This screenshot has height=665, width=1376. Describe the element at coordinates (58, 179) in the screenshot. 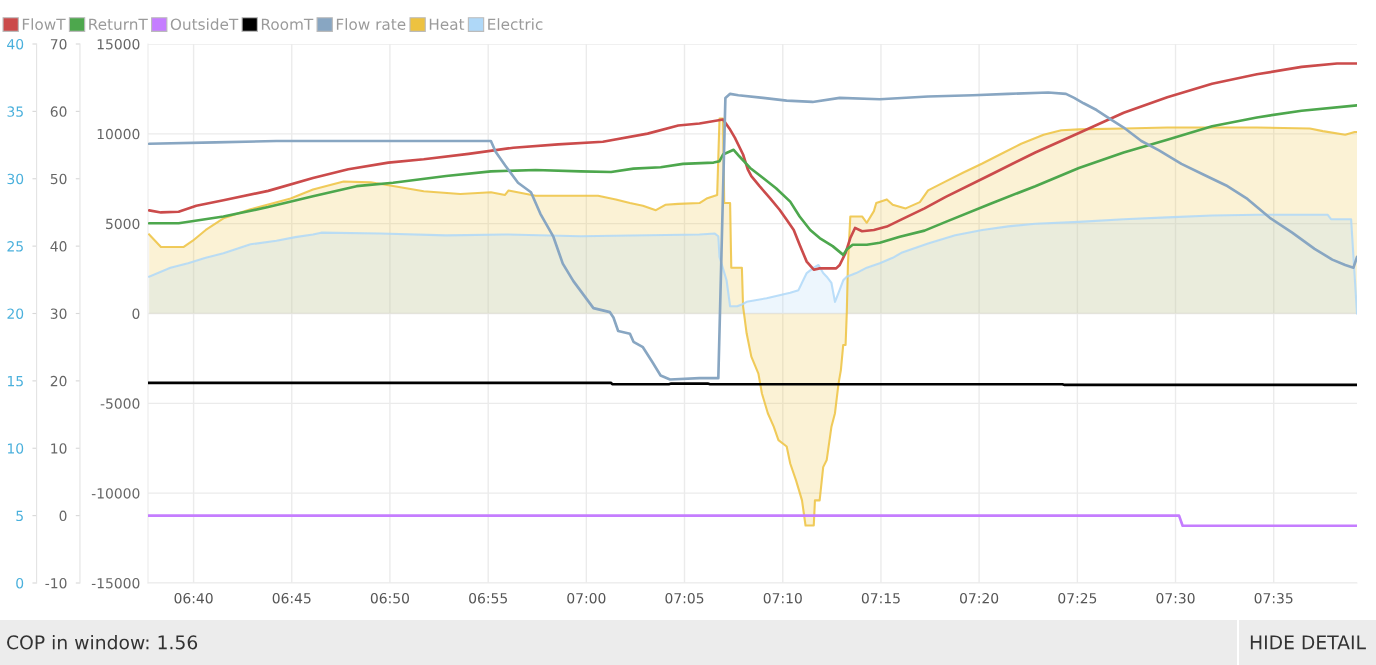

I see `y2-tick-label: 50` at that location.